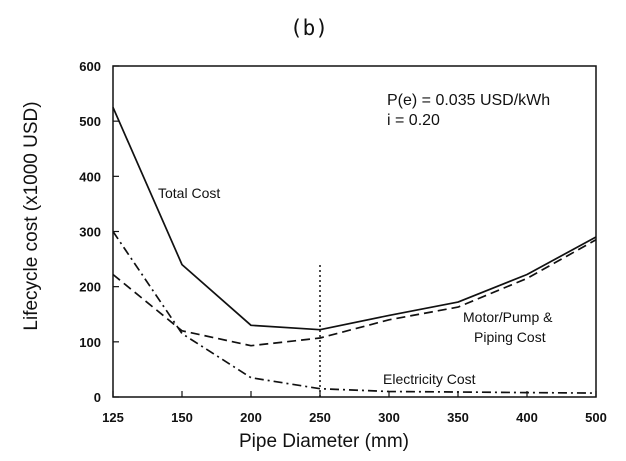 The width and height of the screenshot is (626, 461). Describe the element at coordinates (97, 397) in the screenshot. I see `y-tick-label: 0` at that location.